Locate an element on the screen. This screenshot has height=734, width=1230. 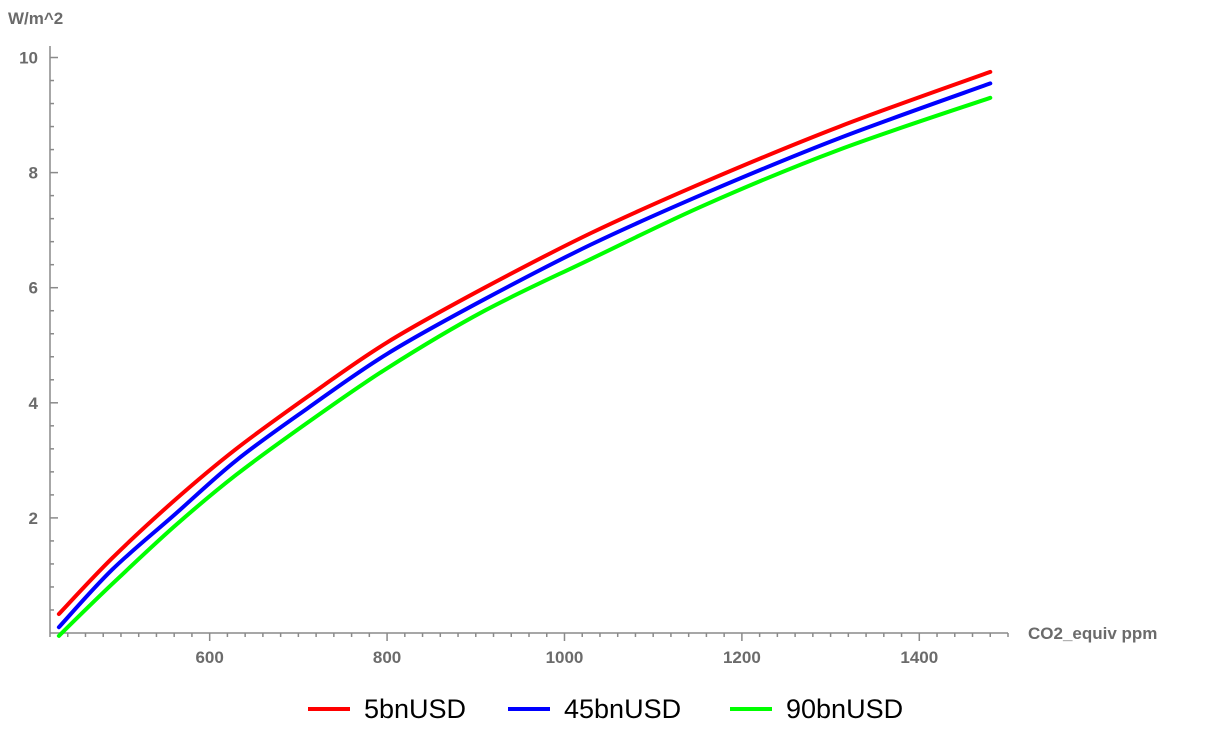
legend-label: 5bnUSD is located at coordinates (415, 709).